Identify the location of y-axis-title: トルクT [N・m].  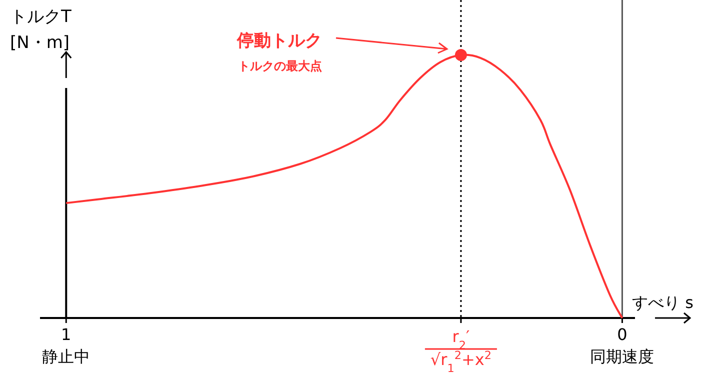
(41, 30).